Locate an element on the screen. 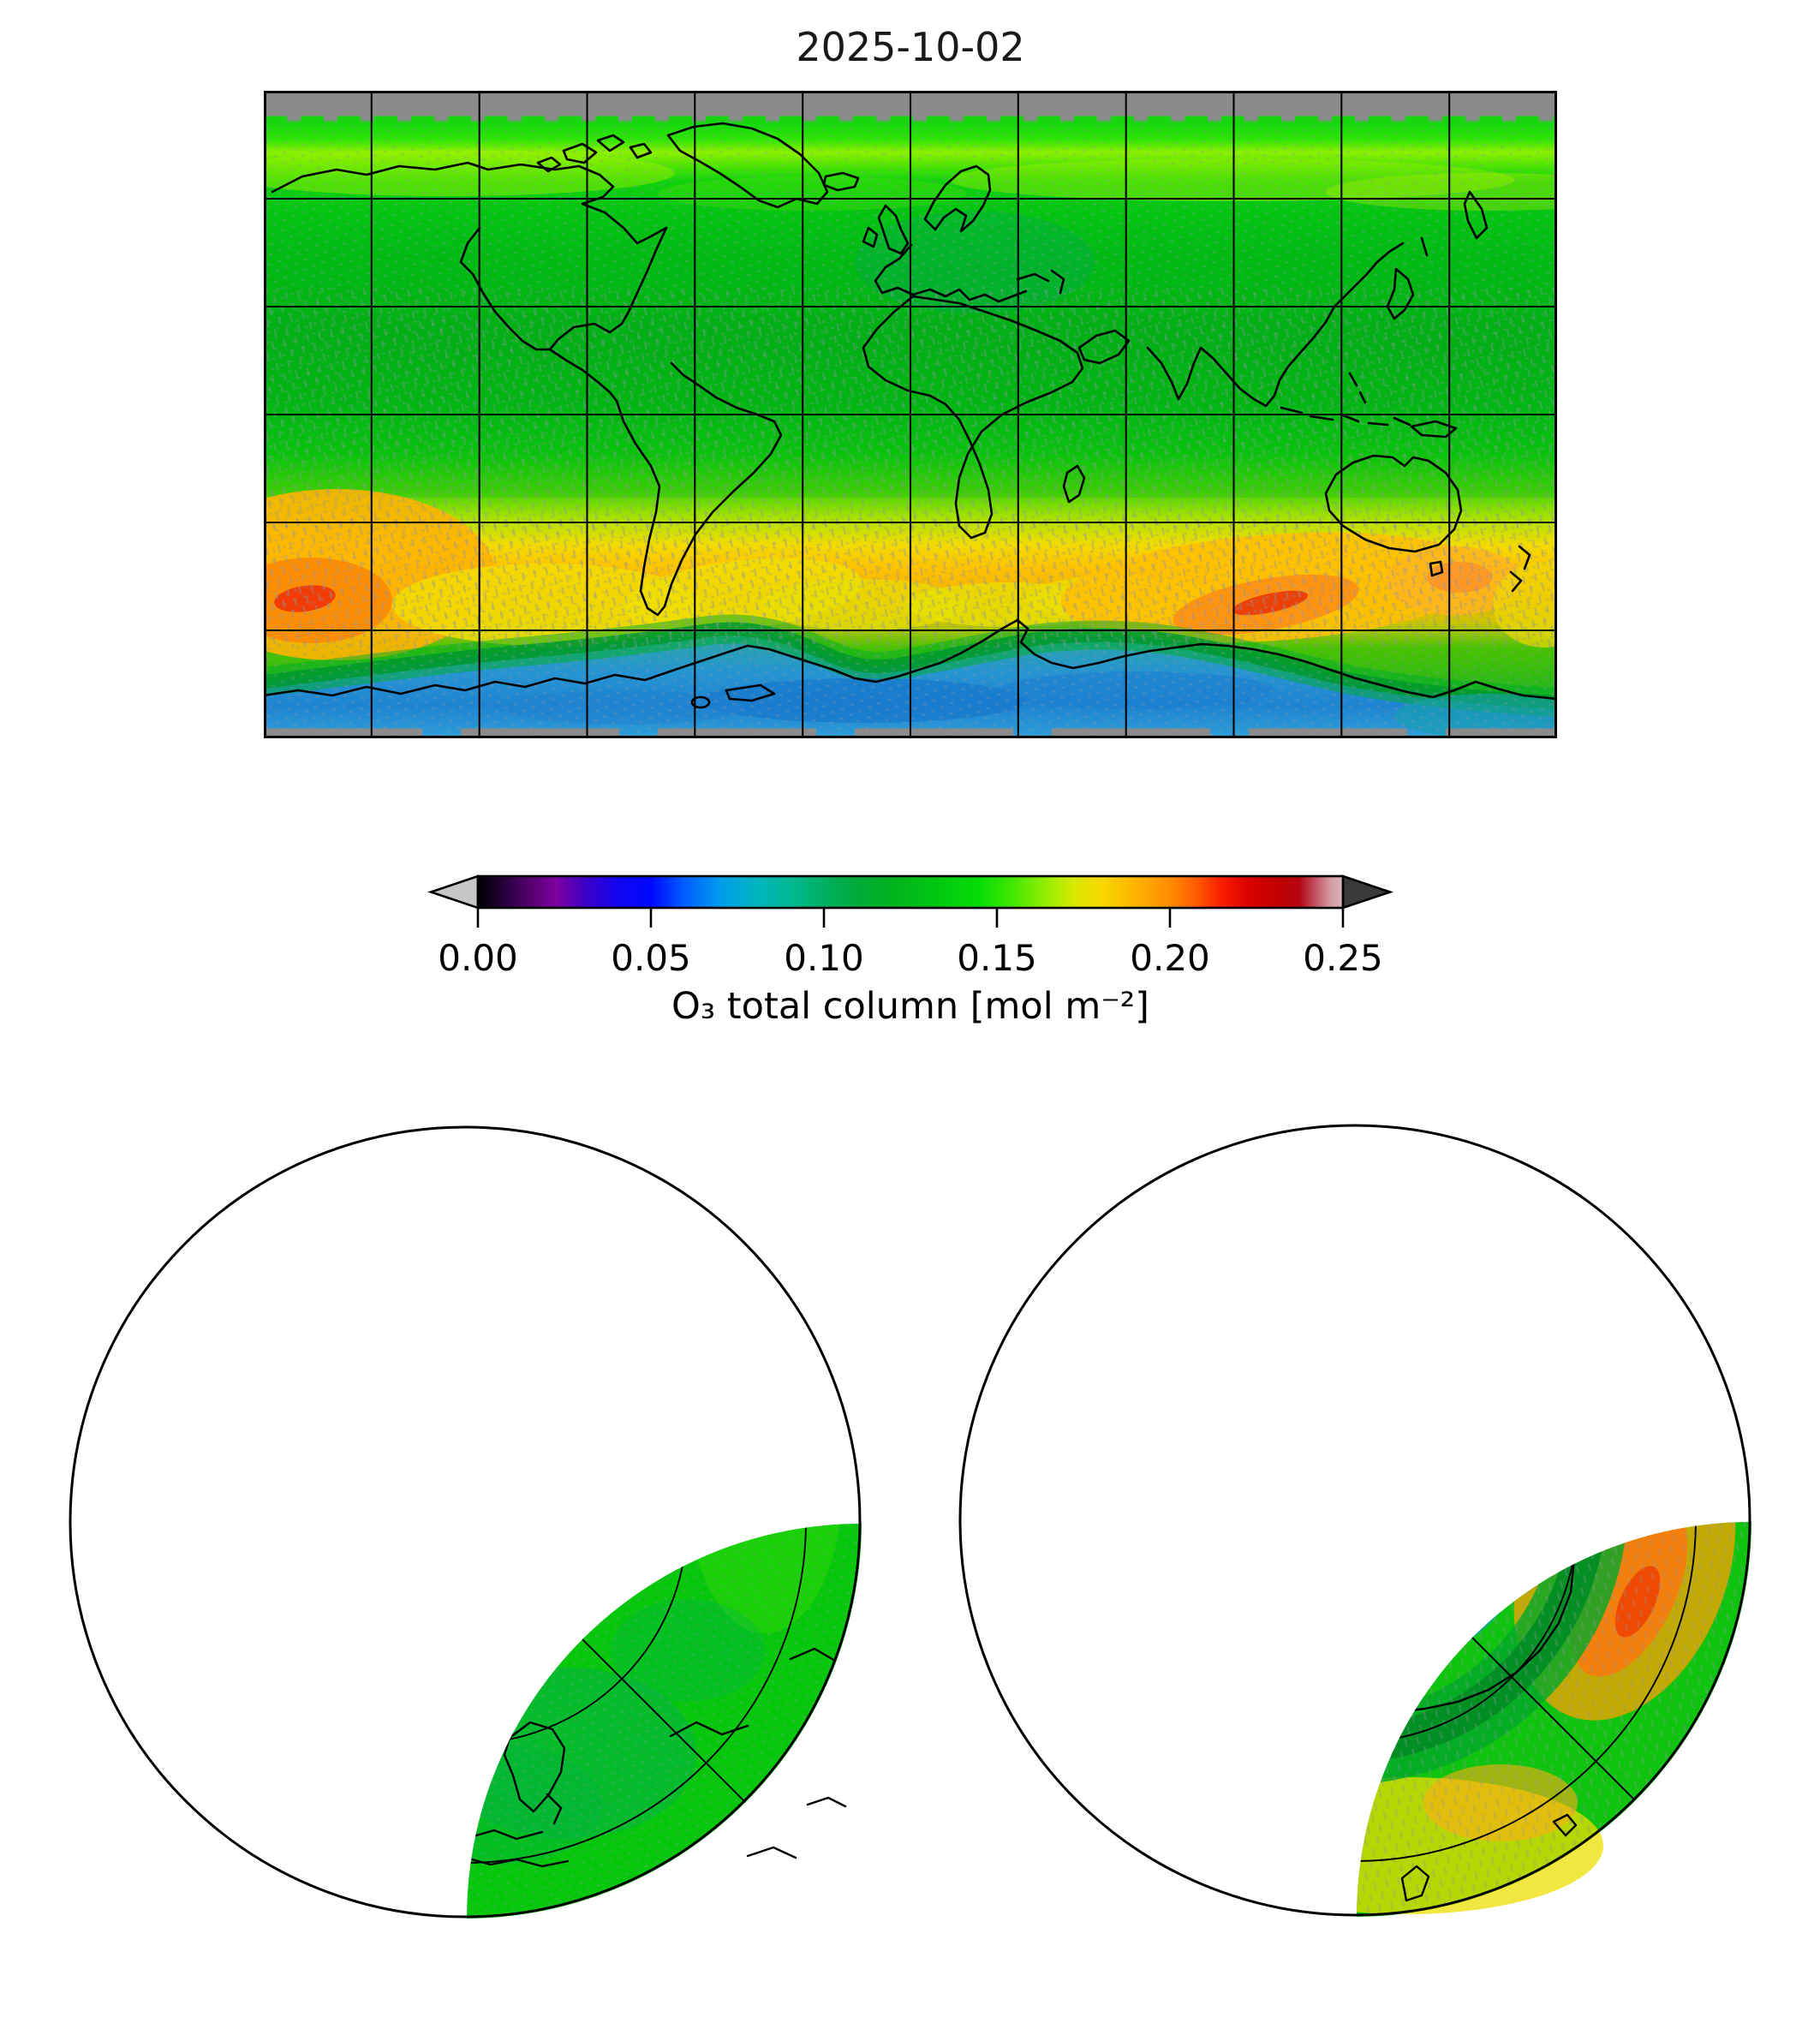  colorbar-tick-label: 0.10 is located at coordinates (824, 958).